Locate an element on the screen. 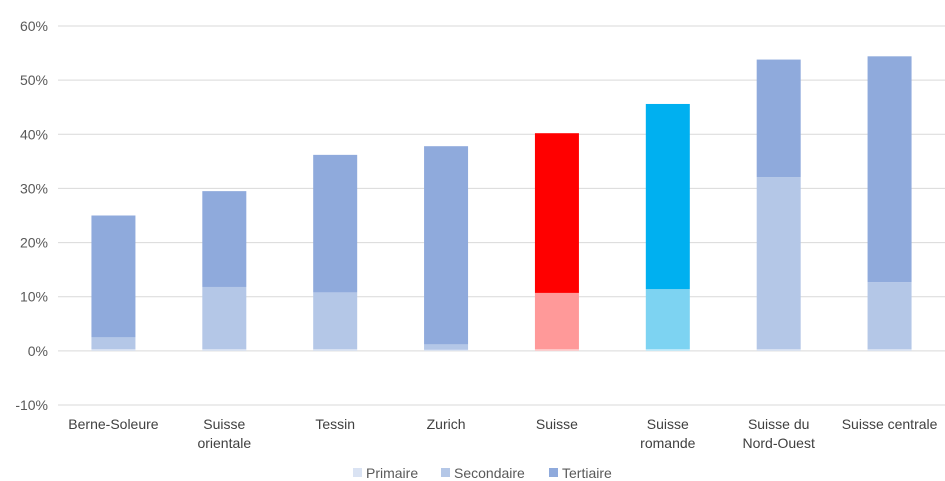  legend-label: Primaire is located at coordinates (392, 473).